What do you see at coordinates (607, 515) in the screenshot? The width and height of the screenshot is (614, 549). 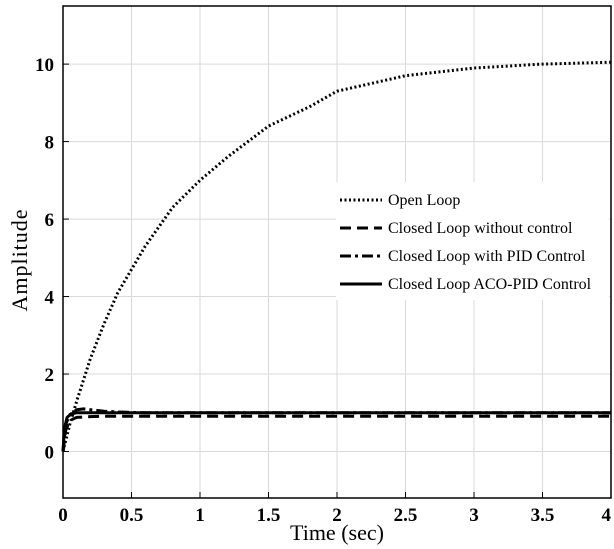 I see `x-tick-label: 4` at bounding box center [607, 515].